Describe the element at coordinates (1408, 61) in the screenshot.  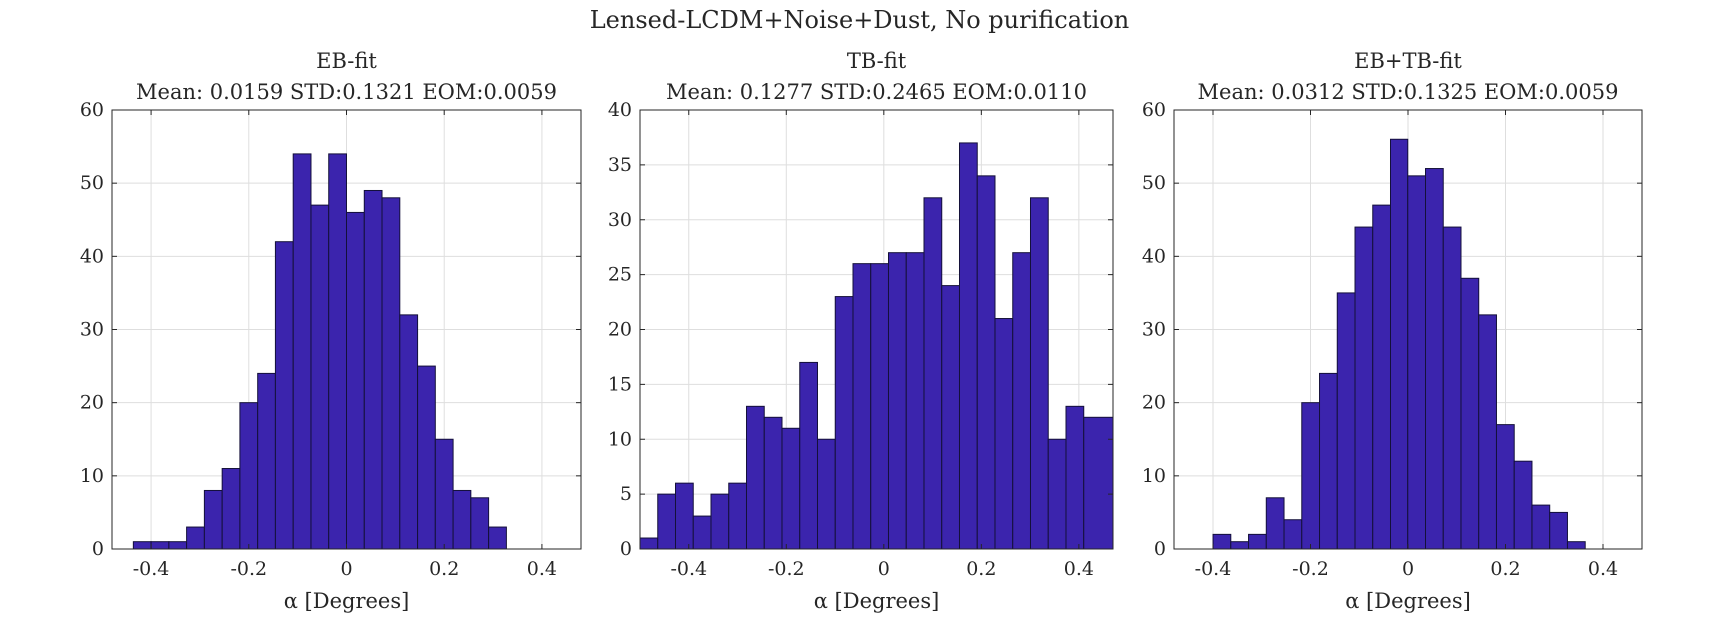
I see `panel-title: EB+TB-fit` at that location.